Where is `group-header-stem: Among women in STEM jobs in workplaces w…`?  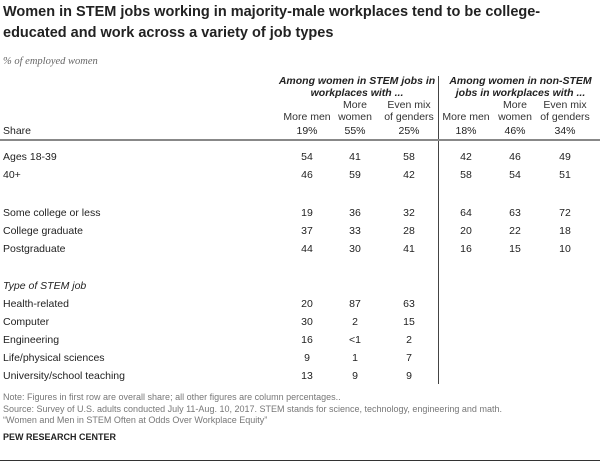
group-header-stem: Among women in STEM jobs in workplaces w… is located at coordinates (357, 87).